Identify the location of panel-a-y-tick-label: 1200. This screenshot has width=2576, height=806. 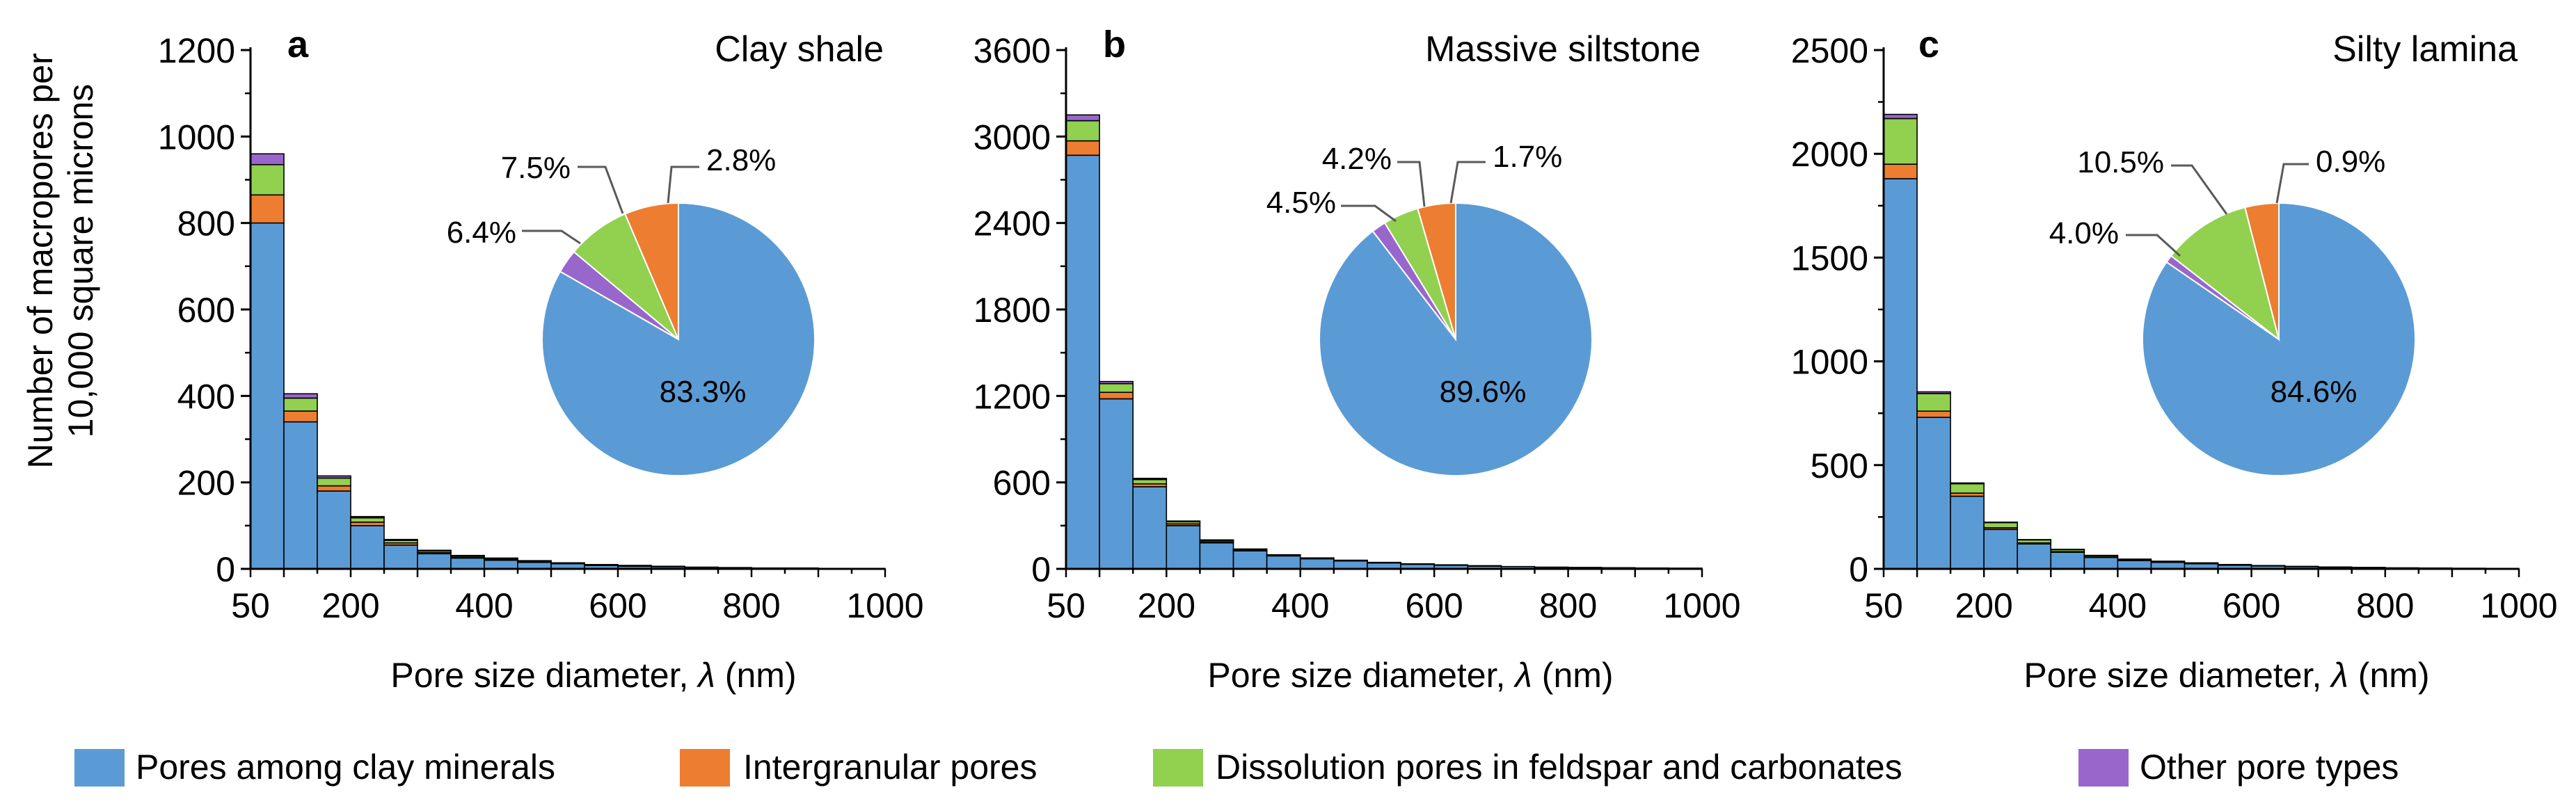
(196, 50).